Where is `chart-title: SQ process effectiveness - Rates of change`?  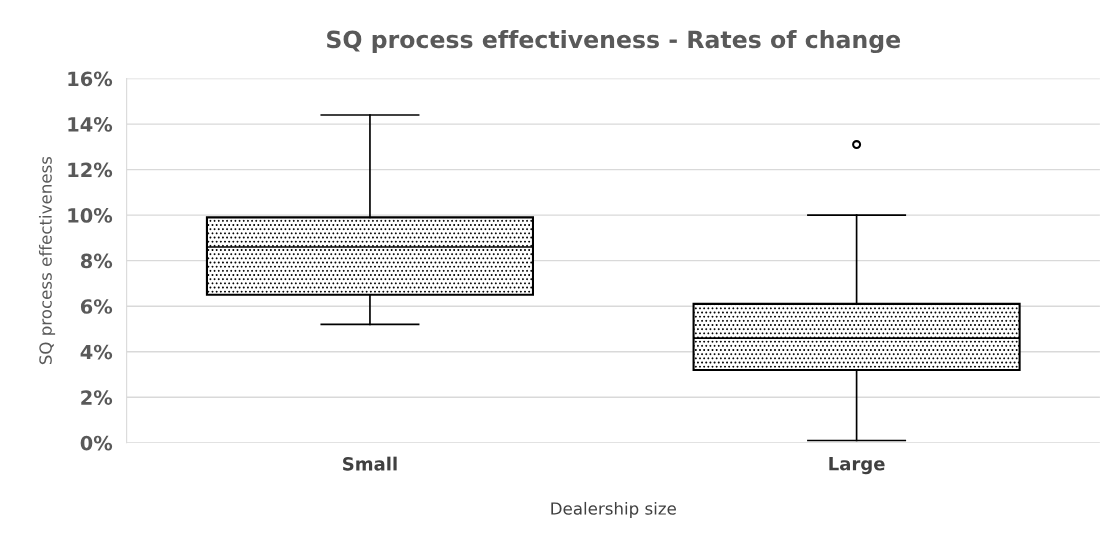
chart-title: SQ process effectiveness - Rates of change is located at coordinates (614, 42).